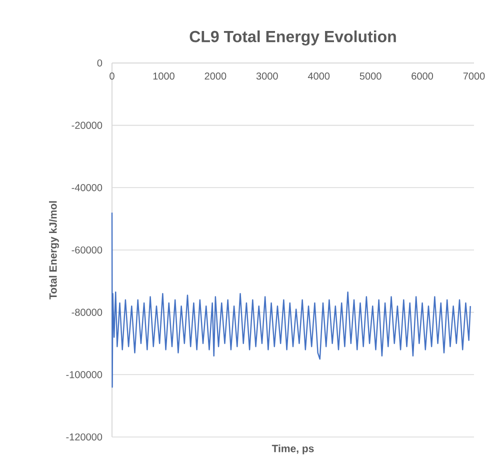 This screenshot has height=463, width=490. I want to click on y-tick-label: -80000, so click(87, 312).